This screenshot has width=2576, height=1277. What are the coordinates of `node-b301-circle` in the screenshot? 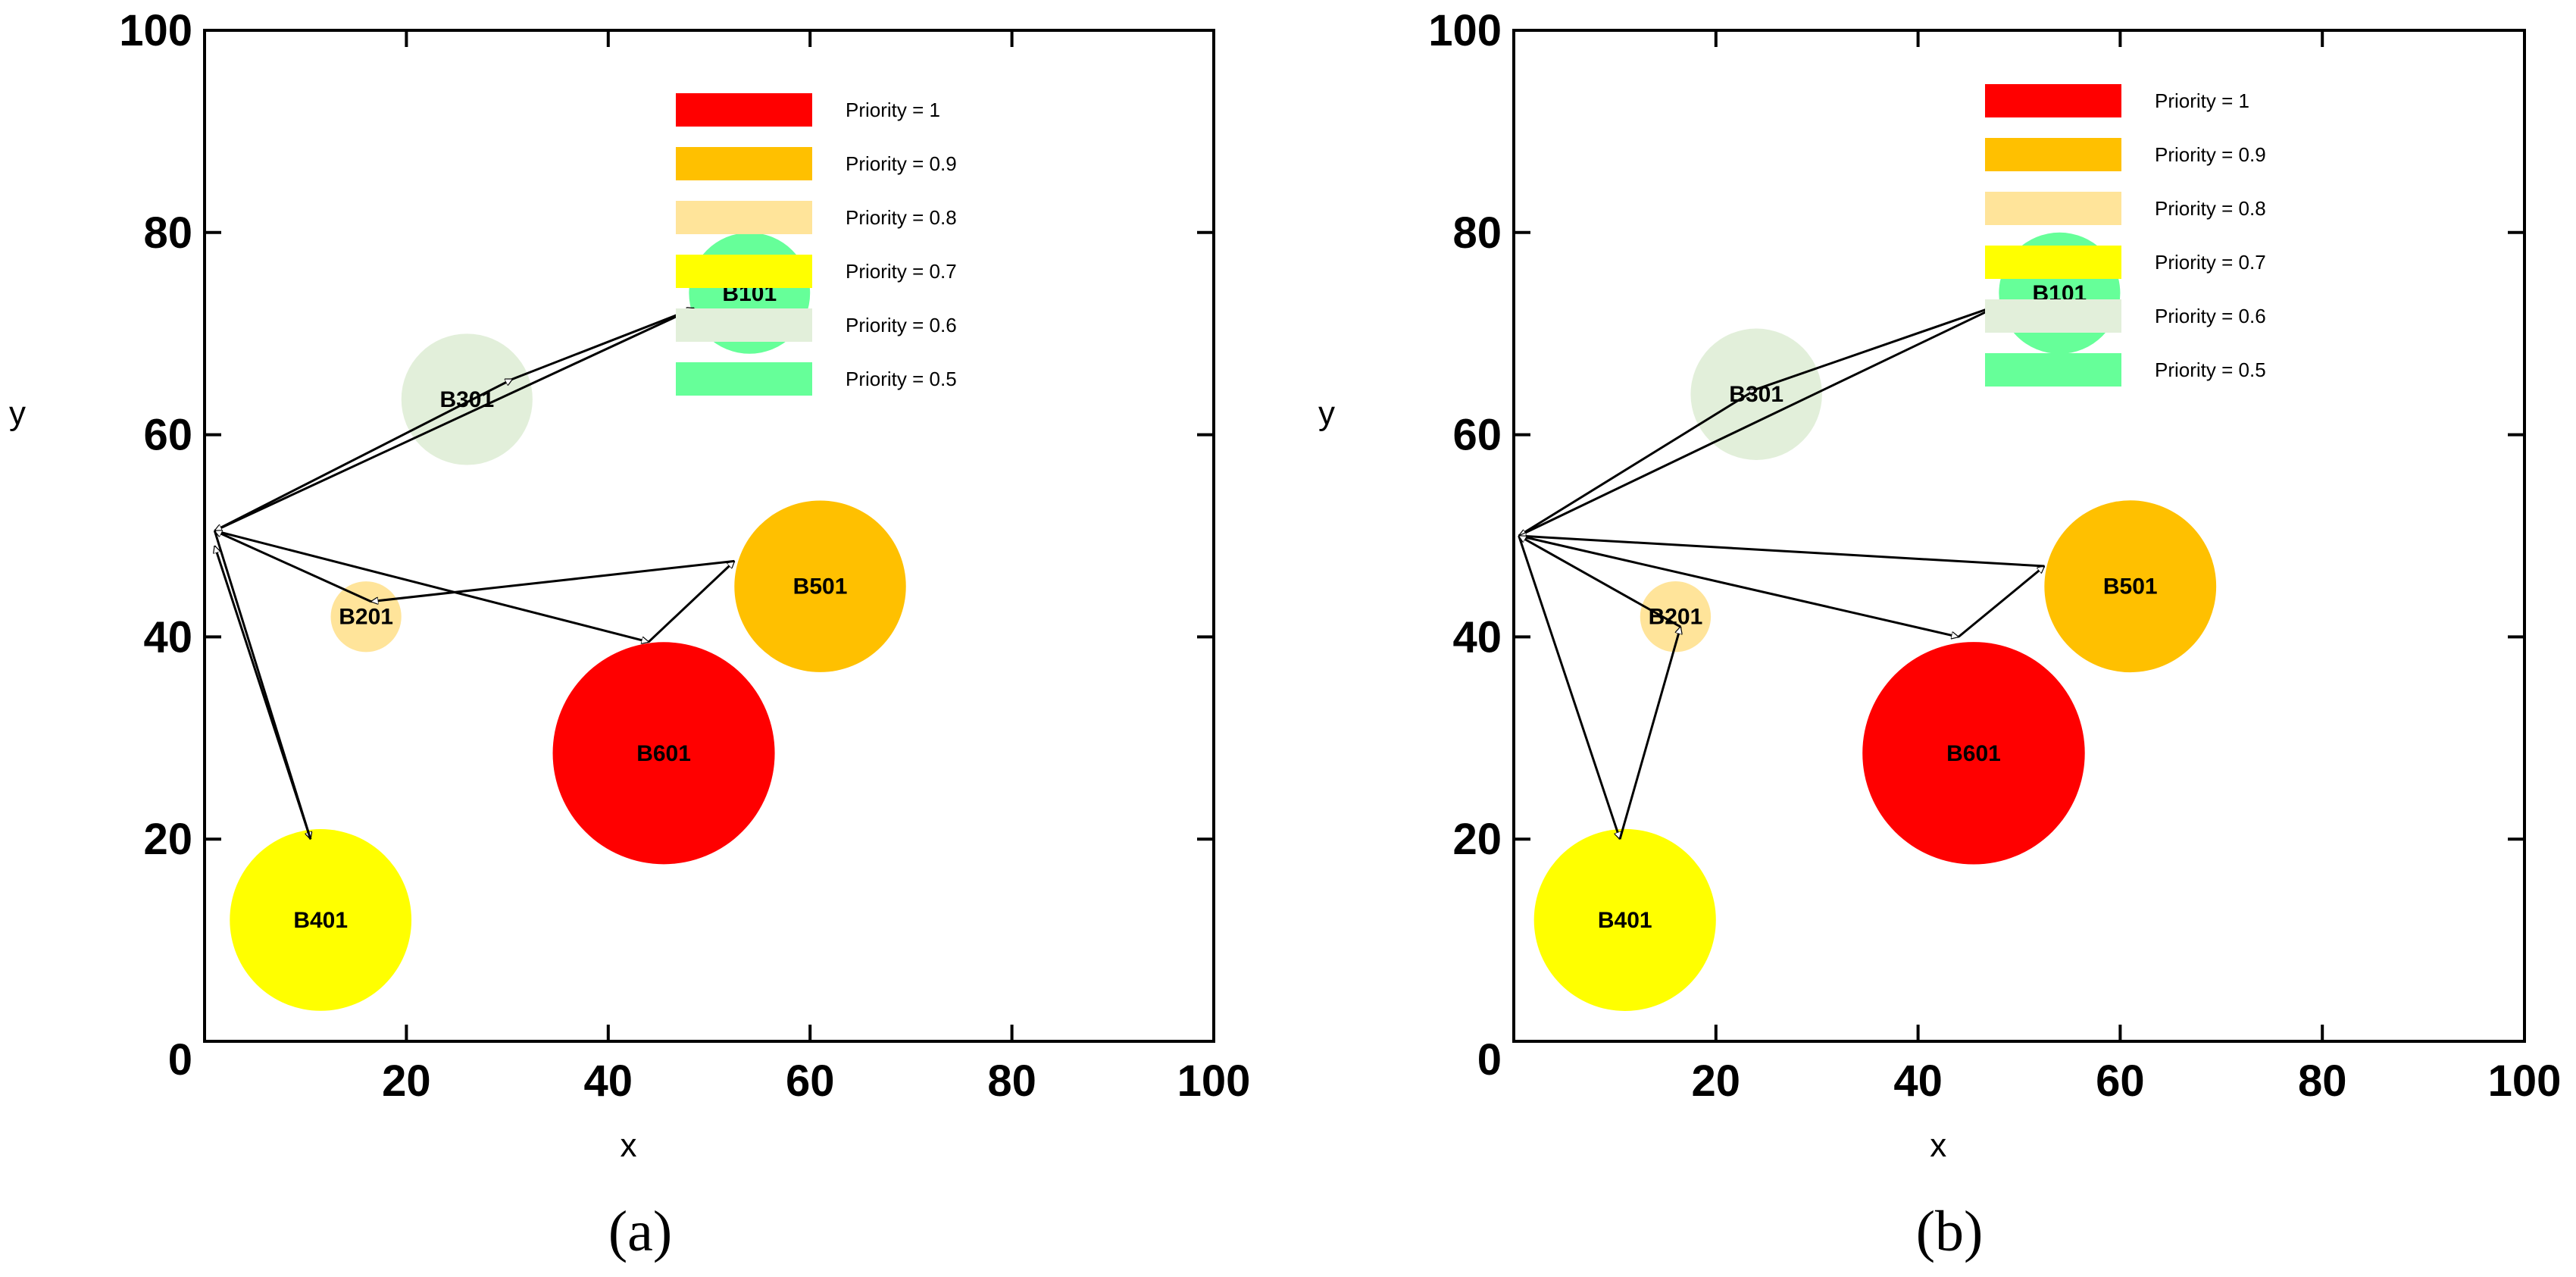 It's located at (467, 399).